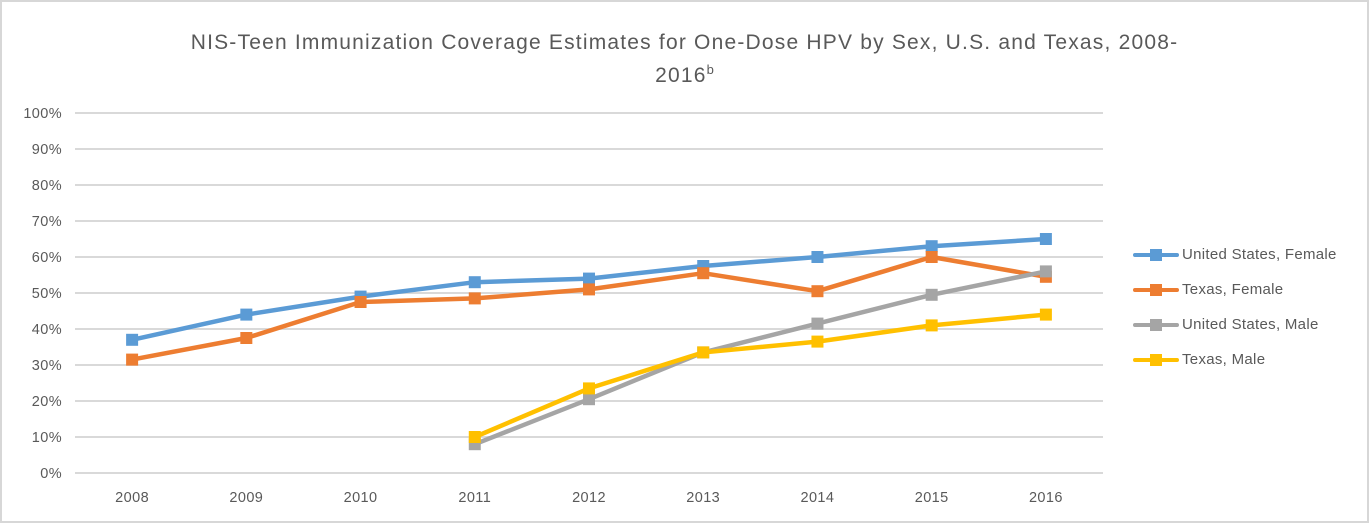 This screenshot has width=1369, height=523. I want to click on x-axis-tick-label: 2013, so click(703, 498).